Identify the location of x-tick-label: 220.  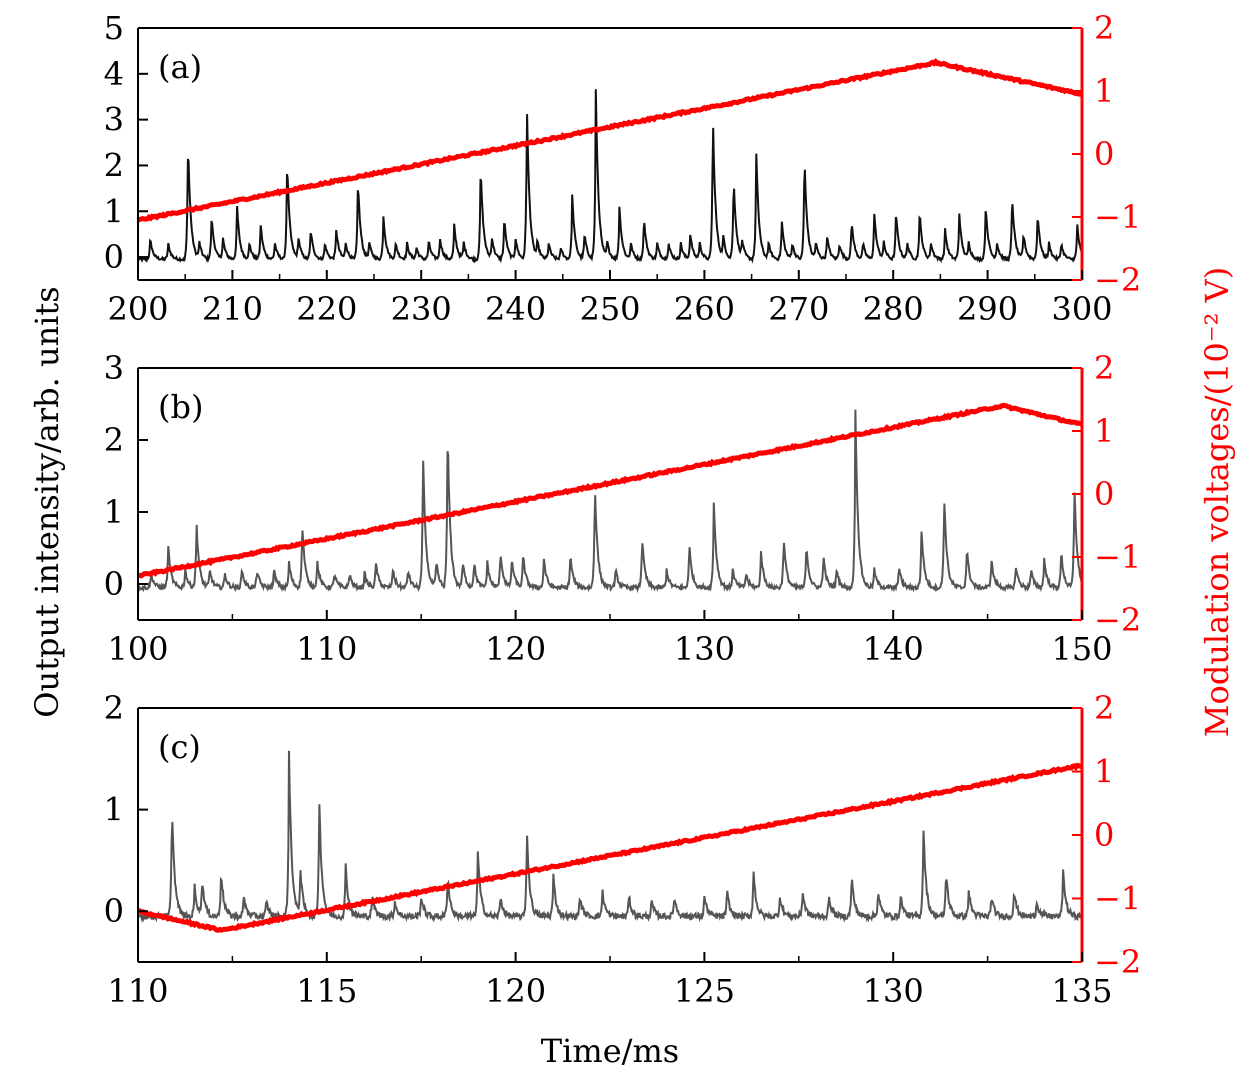
(326, 309).